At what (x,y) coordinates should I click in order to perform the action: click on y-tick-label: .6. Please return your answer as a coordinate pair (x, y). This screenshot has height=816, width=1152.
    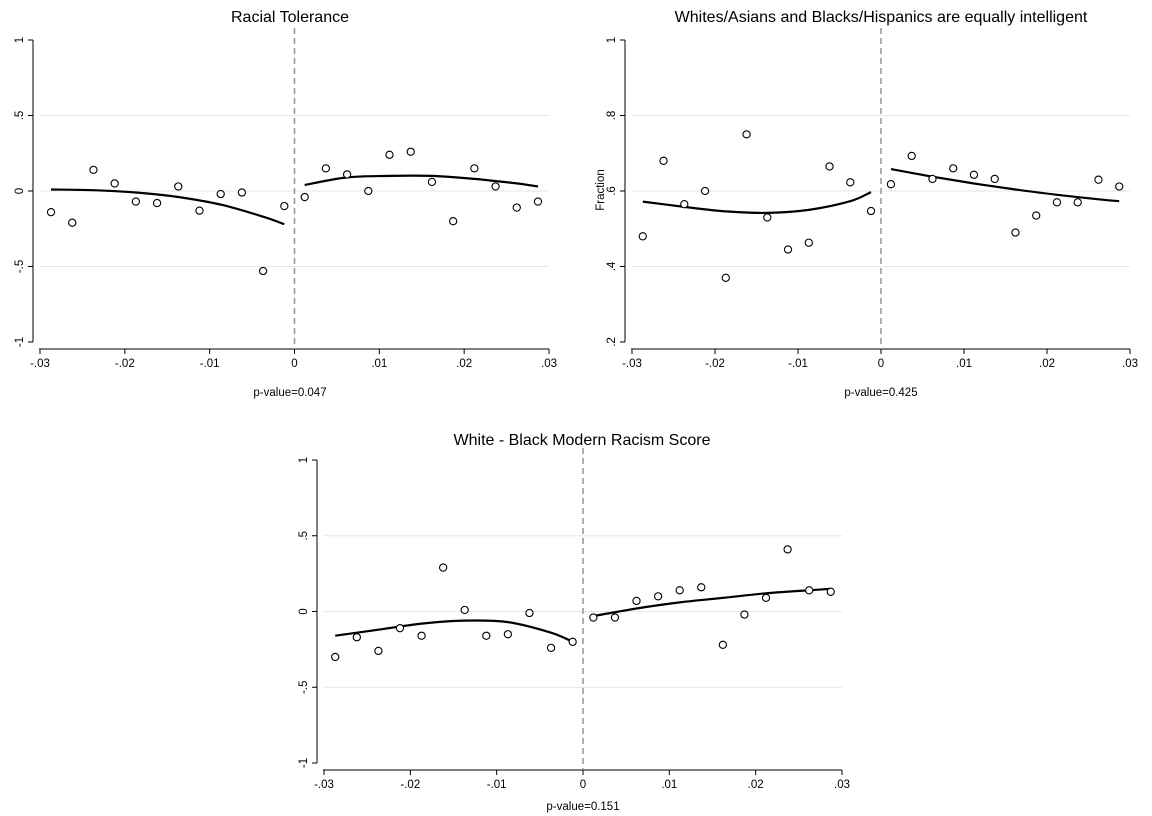
    Looking at the image, I should click on (612, 191).